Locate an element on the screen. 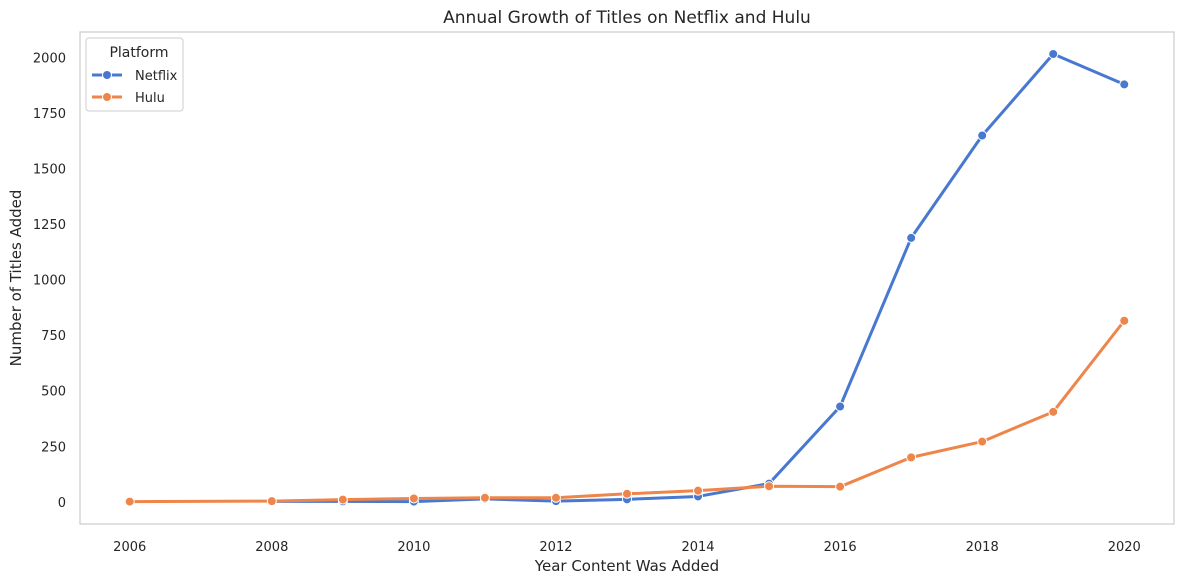 The height and width of the screenshot is (584, 1184). x-tick-label: 2012 is located at coordinates (555, 547).